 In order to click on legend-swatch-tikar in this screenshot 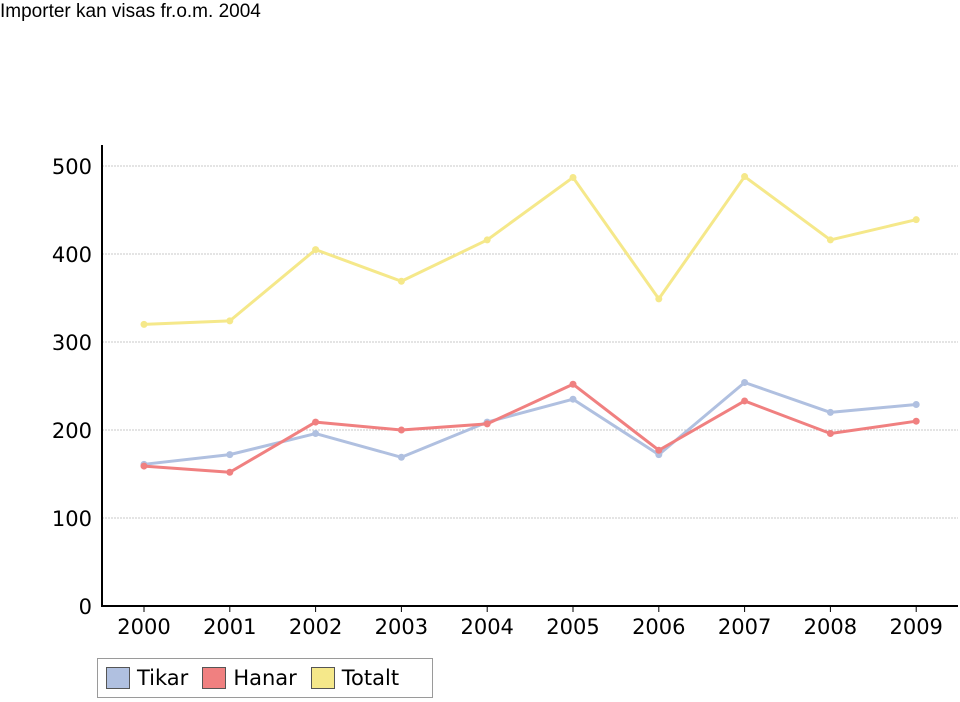, I will do `click(118, 678)`.